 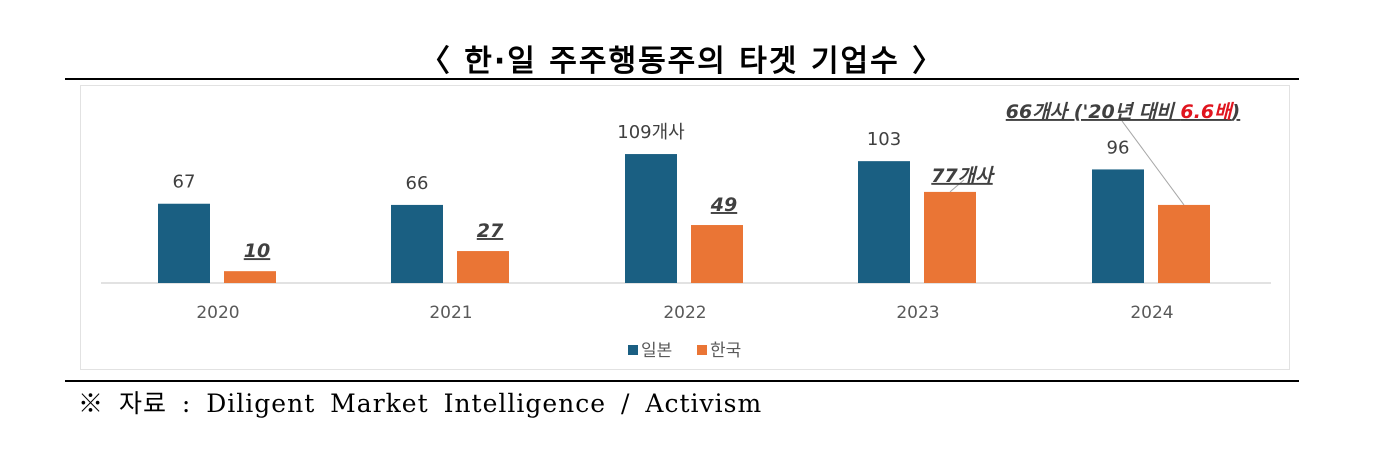 What do you see at coordinates (257, 251) in the screenshot?
I see `data-label: 10` at bounding box center [257, 251].